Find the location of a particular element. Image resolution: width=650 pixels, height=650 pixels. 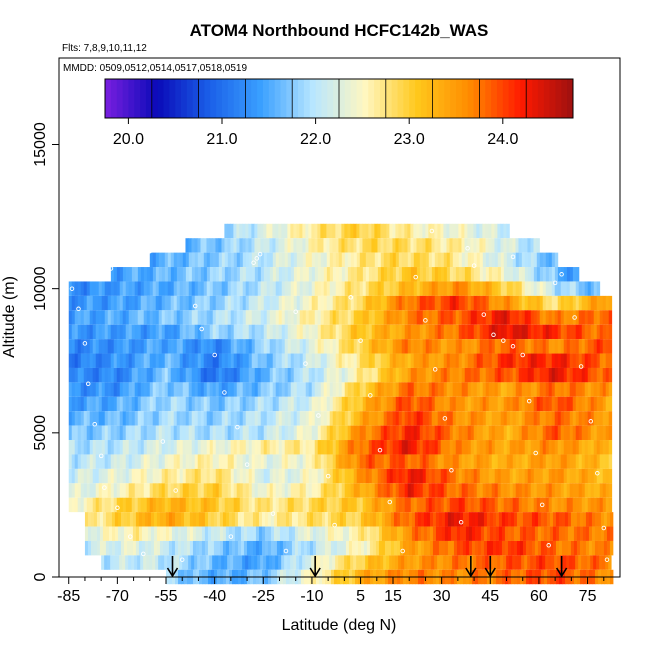

heatmap-layer is located at coordinates (340, 389).